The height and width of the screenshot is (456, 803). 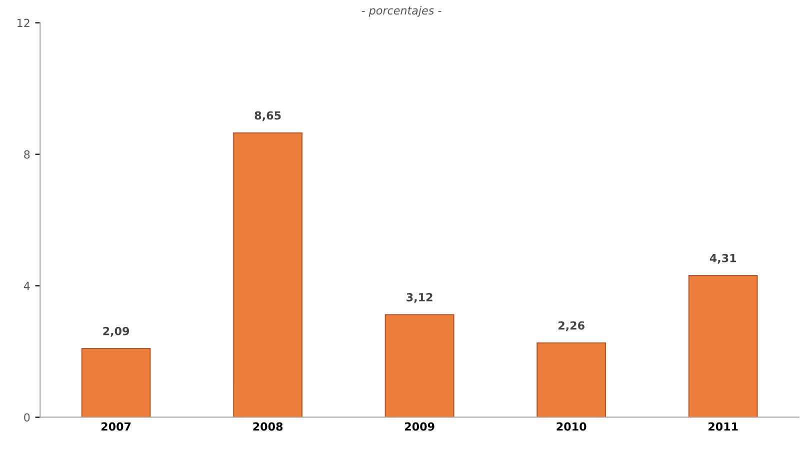 What do you see at coordinates (402, 11) in the screenshot?
I see `chart-subtitle: - porcentajes -` at bounding box center [402, 11].